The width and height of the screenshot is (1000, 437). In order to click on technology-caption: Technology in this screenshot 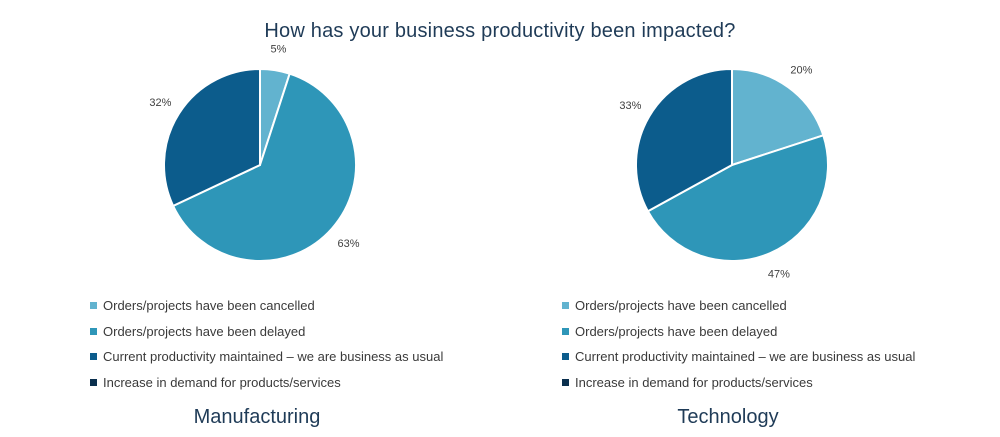, I will do `click(728, 417)`.